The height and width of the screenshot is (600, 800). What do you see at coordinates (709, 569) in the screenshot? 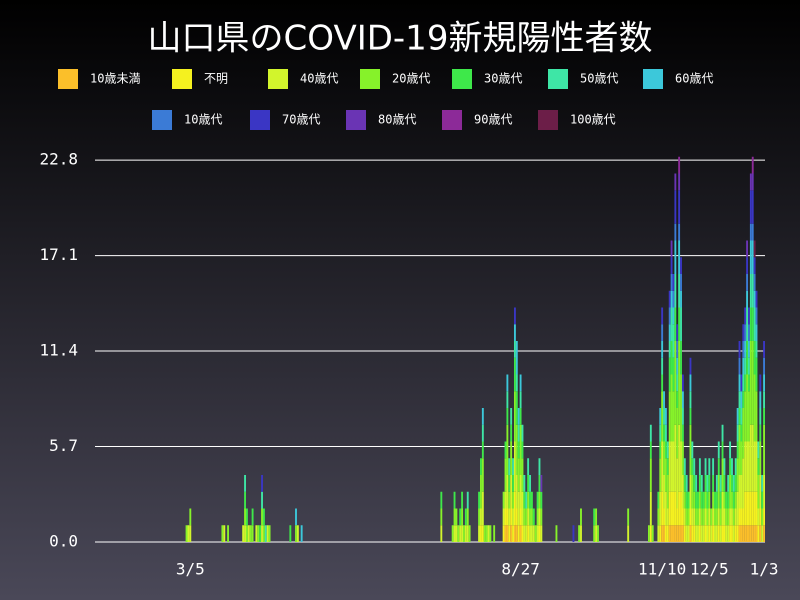
I see `x-tick-label: 12/5` at bounding box center [709, 569].